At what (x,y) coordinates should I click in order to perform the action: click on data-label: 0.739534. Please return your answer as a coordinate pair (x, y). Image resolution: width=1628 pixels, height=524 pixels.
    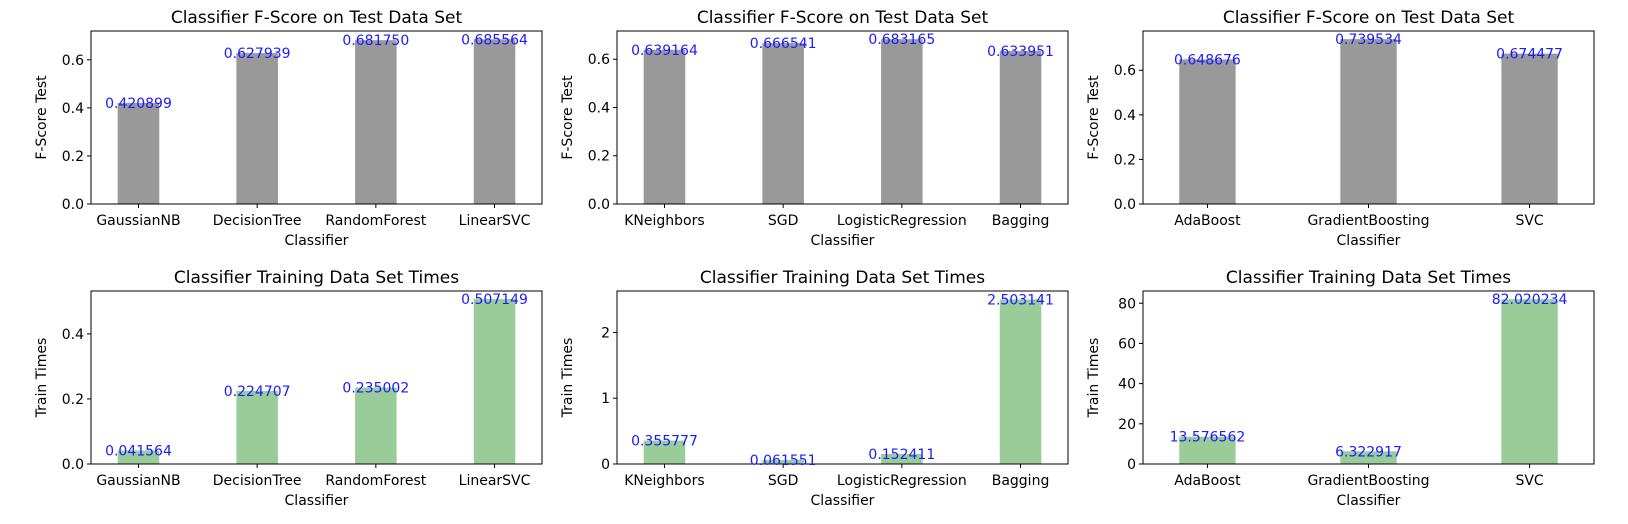
    Looking at the image, I should click on (1368, 40).